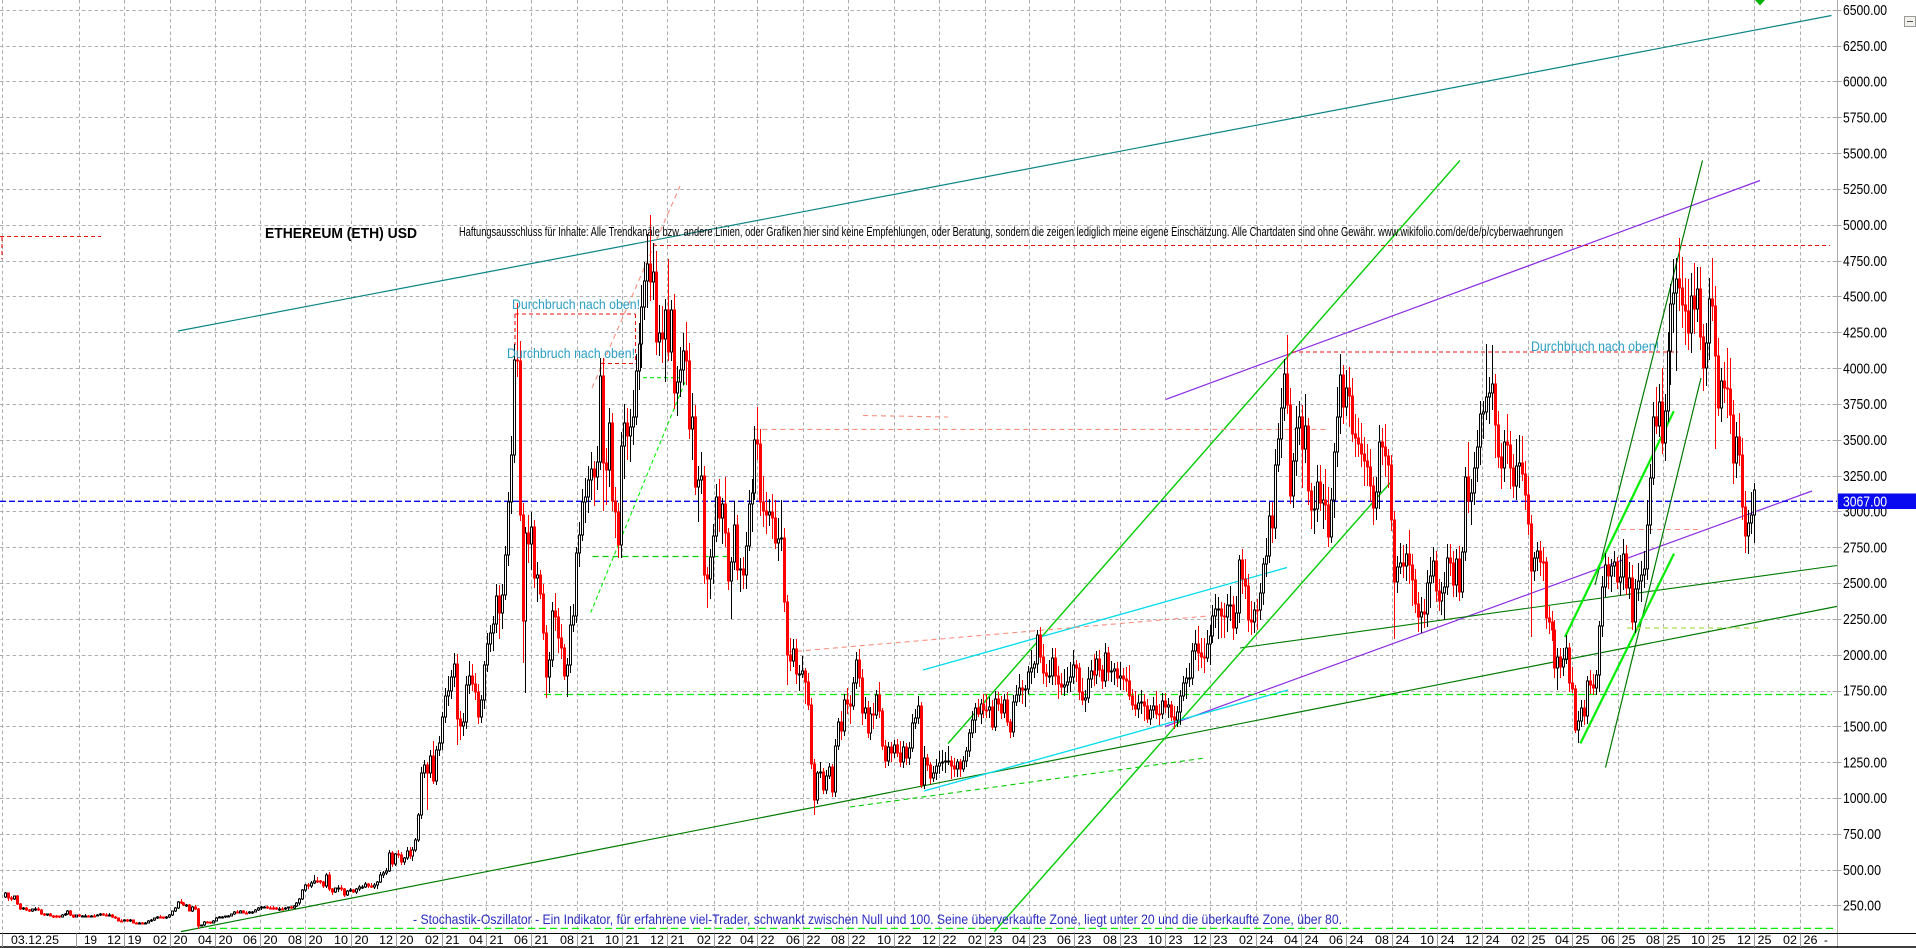 This screenshot has width=1916, height=948. I want to click on svg-text: 3500.00, so click(1865, 440).